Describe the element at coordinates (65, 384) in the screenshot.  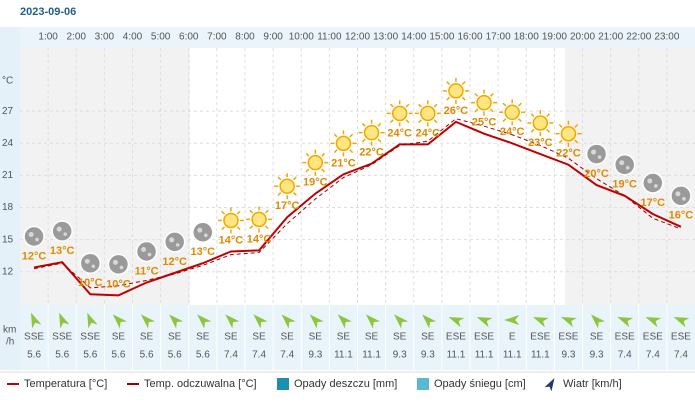
I see `legend-label: Temperatura [°C]` at that location.